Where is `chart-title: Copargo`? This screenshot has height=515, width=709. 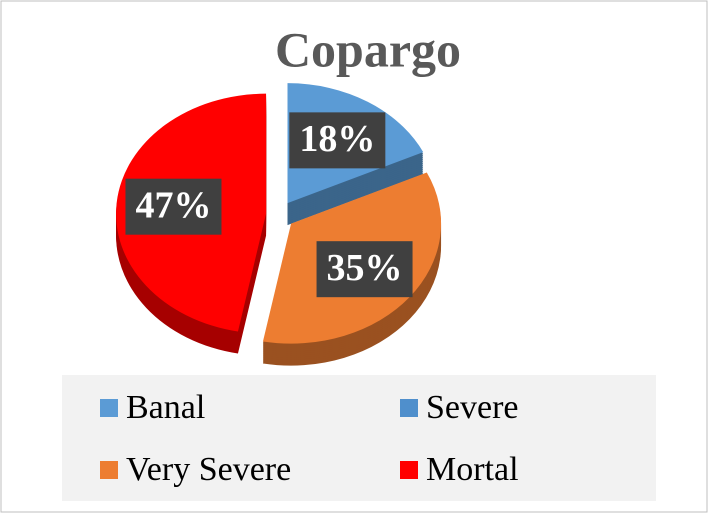 chart-title: Copargo is located at coordinates (368, 49).